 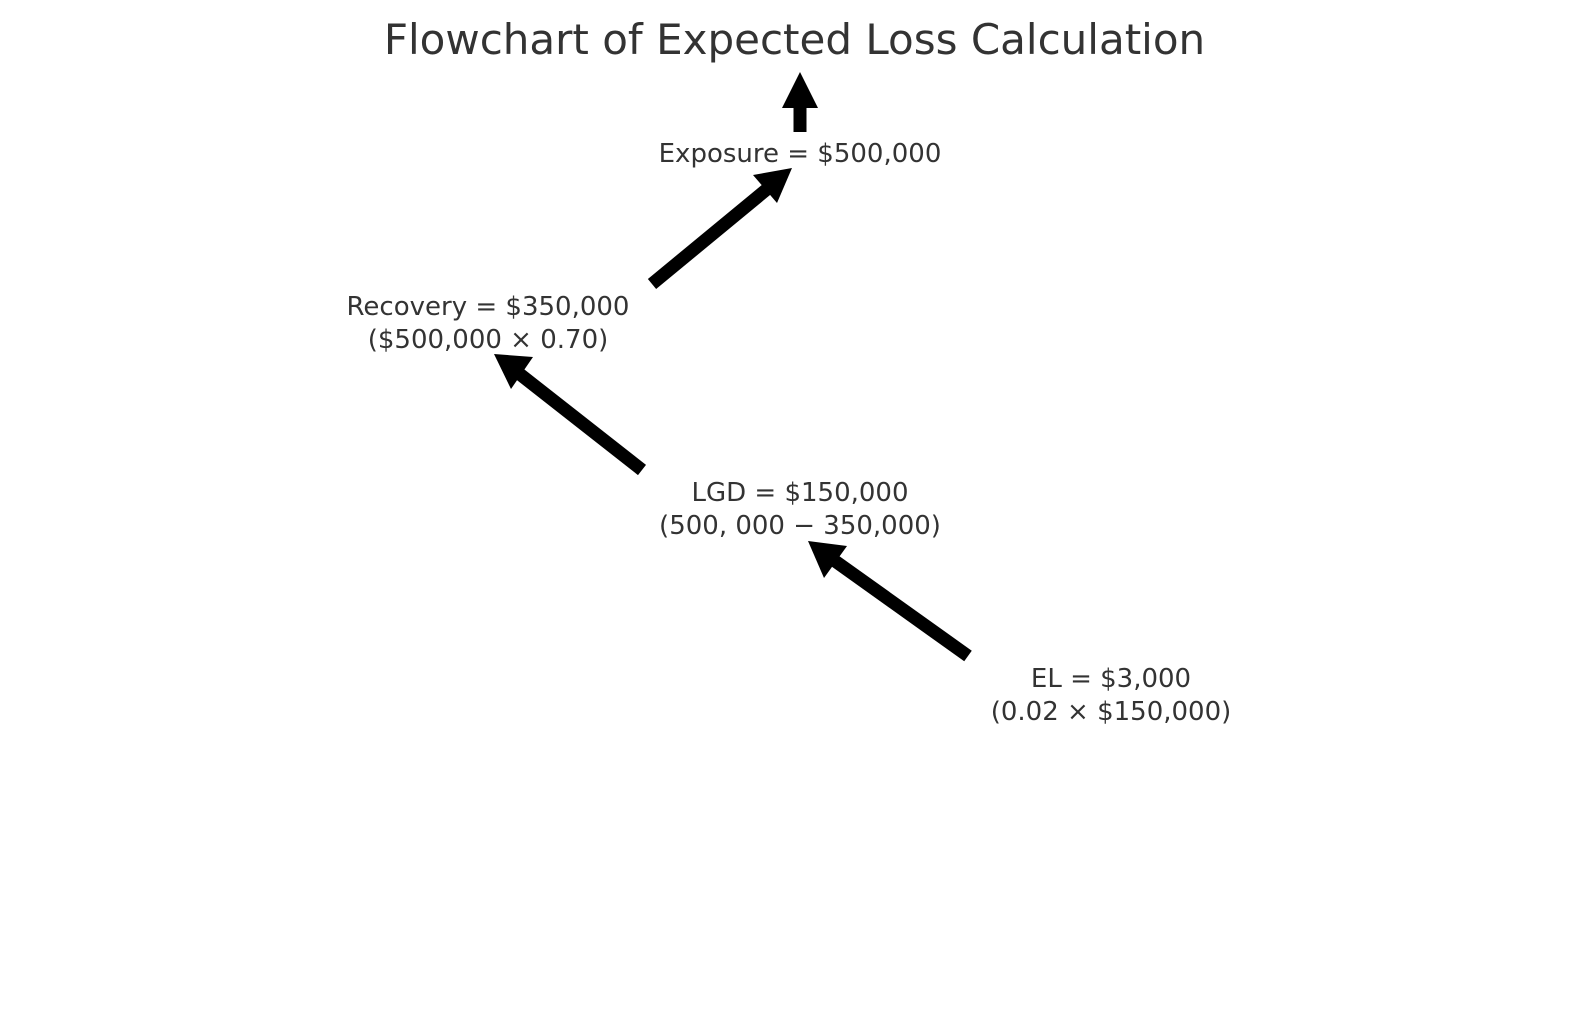 I want to click on node-lgd: LGD = $150,000 (500, 000 − 350,000), so click(x=800, y=510).